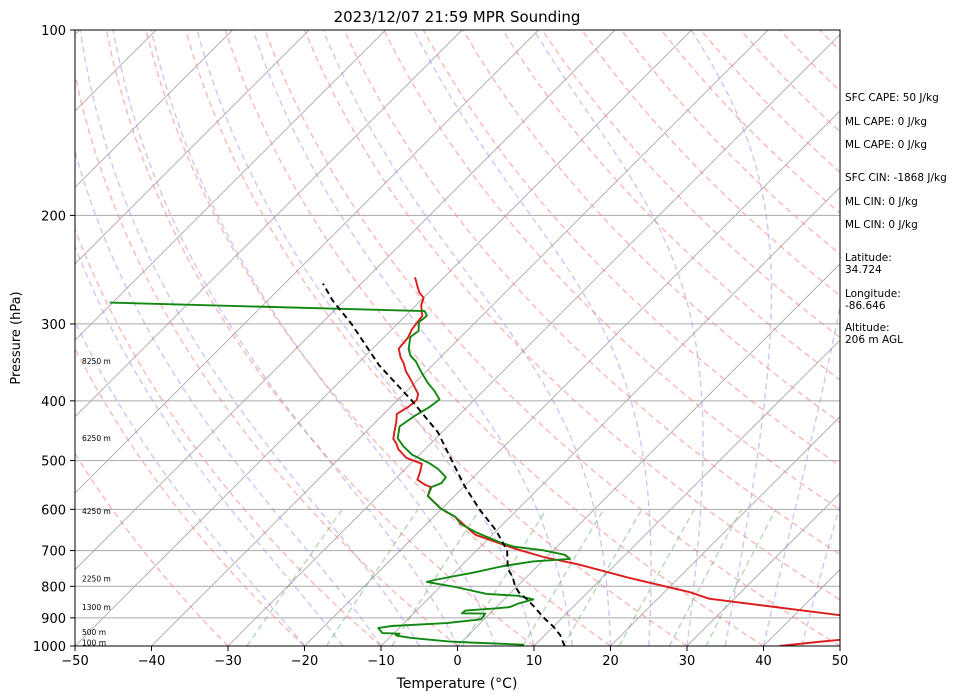  Describe the element at coordinates (53, 31) in the screenshot. I see `y-tick-label: 100` at that location.